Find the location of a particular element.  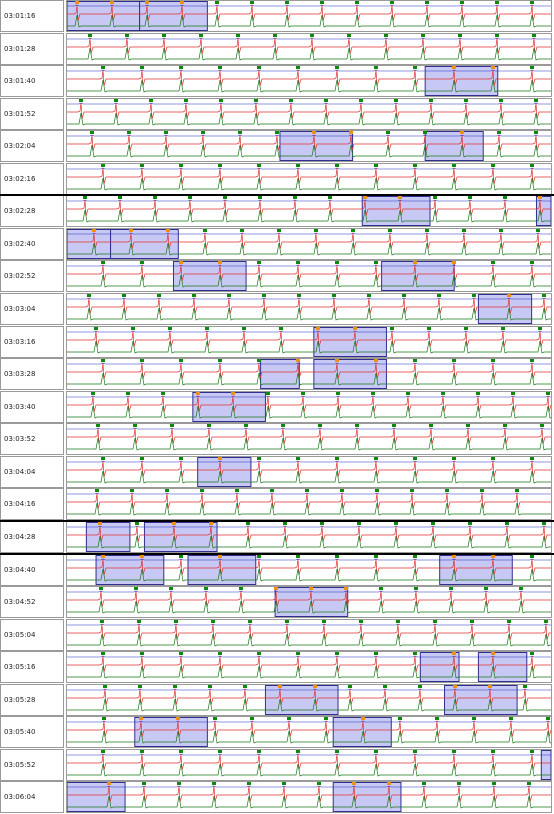

ecg-row: 03:05:16 is located at coordinates (277, 667).